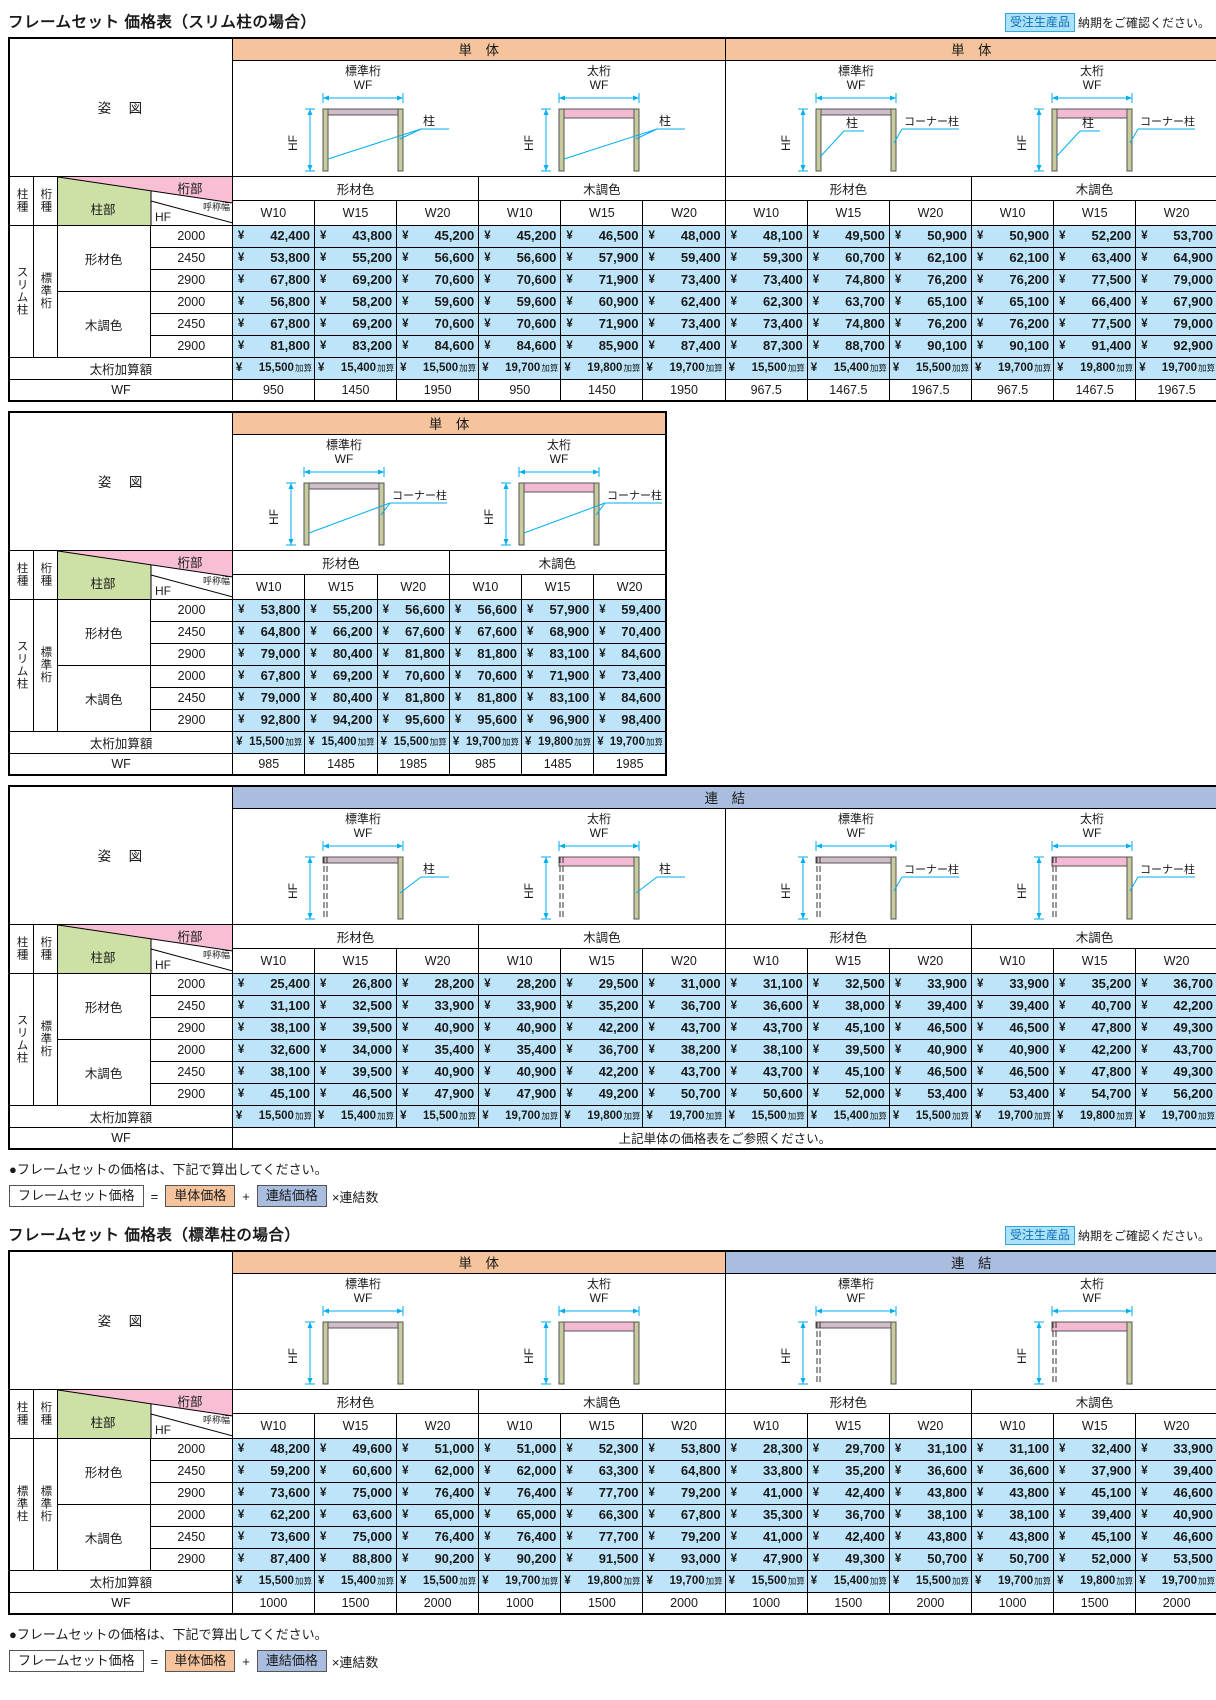 This screenshot has width=1216, height=1700. I want to click on price-cell: ¥57,900, so click(602, 258).